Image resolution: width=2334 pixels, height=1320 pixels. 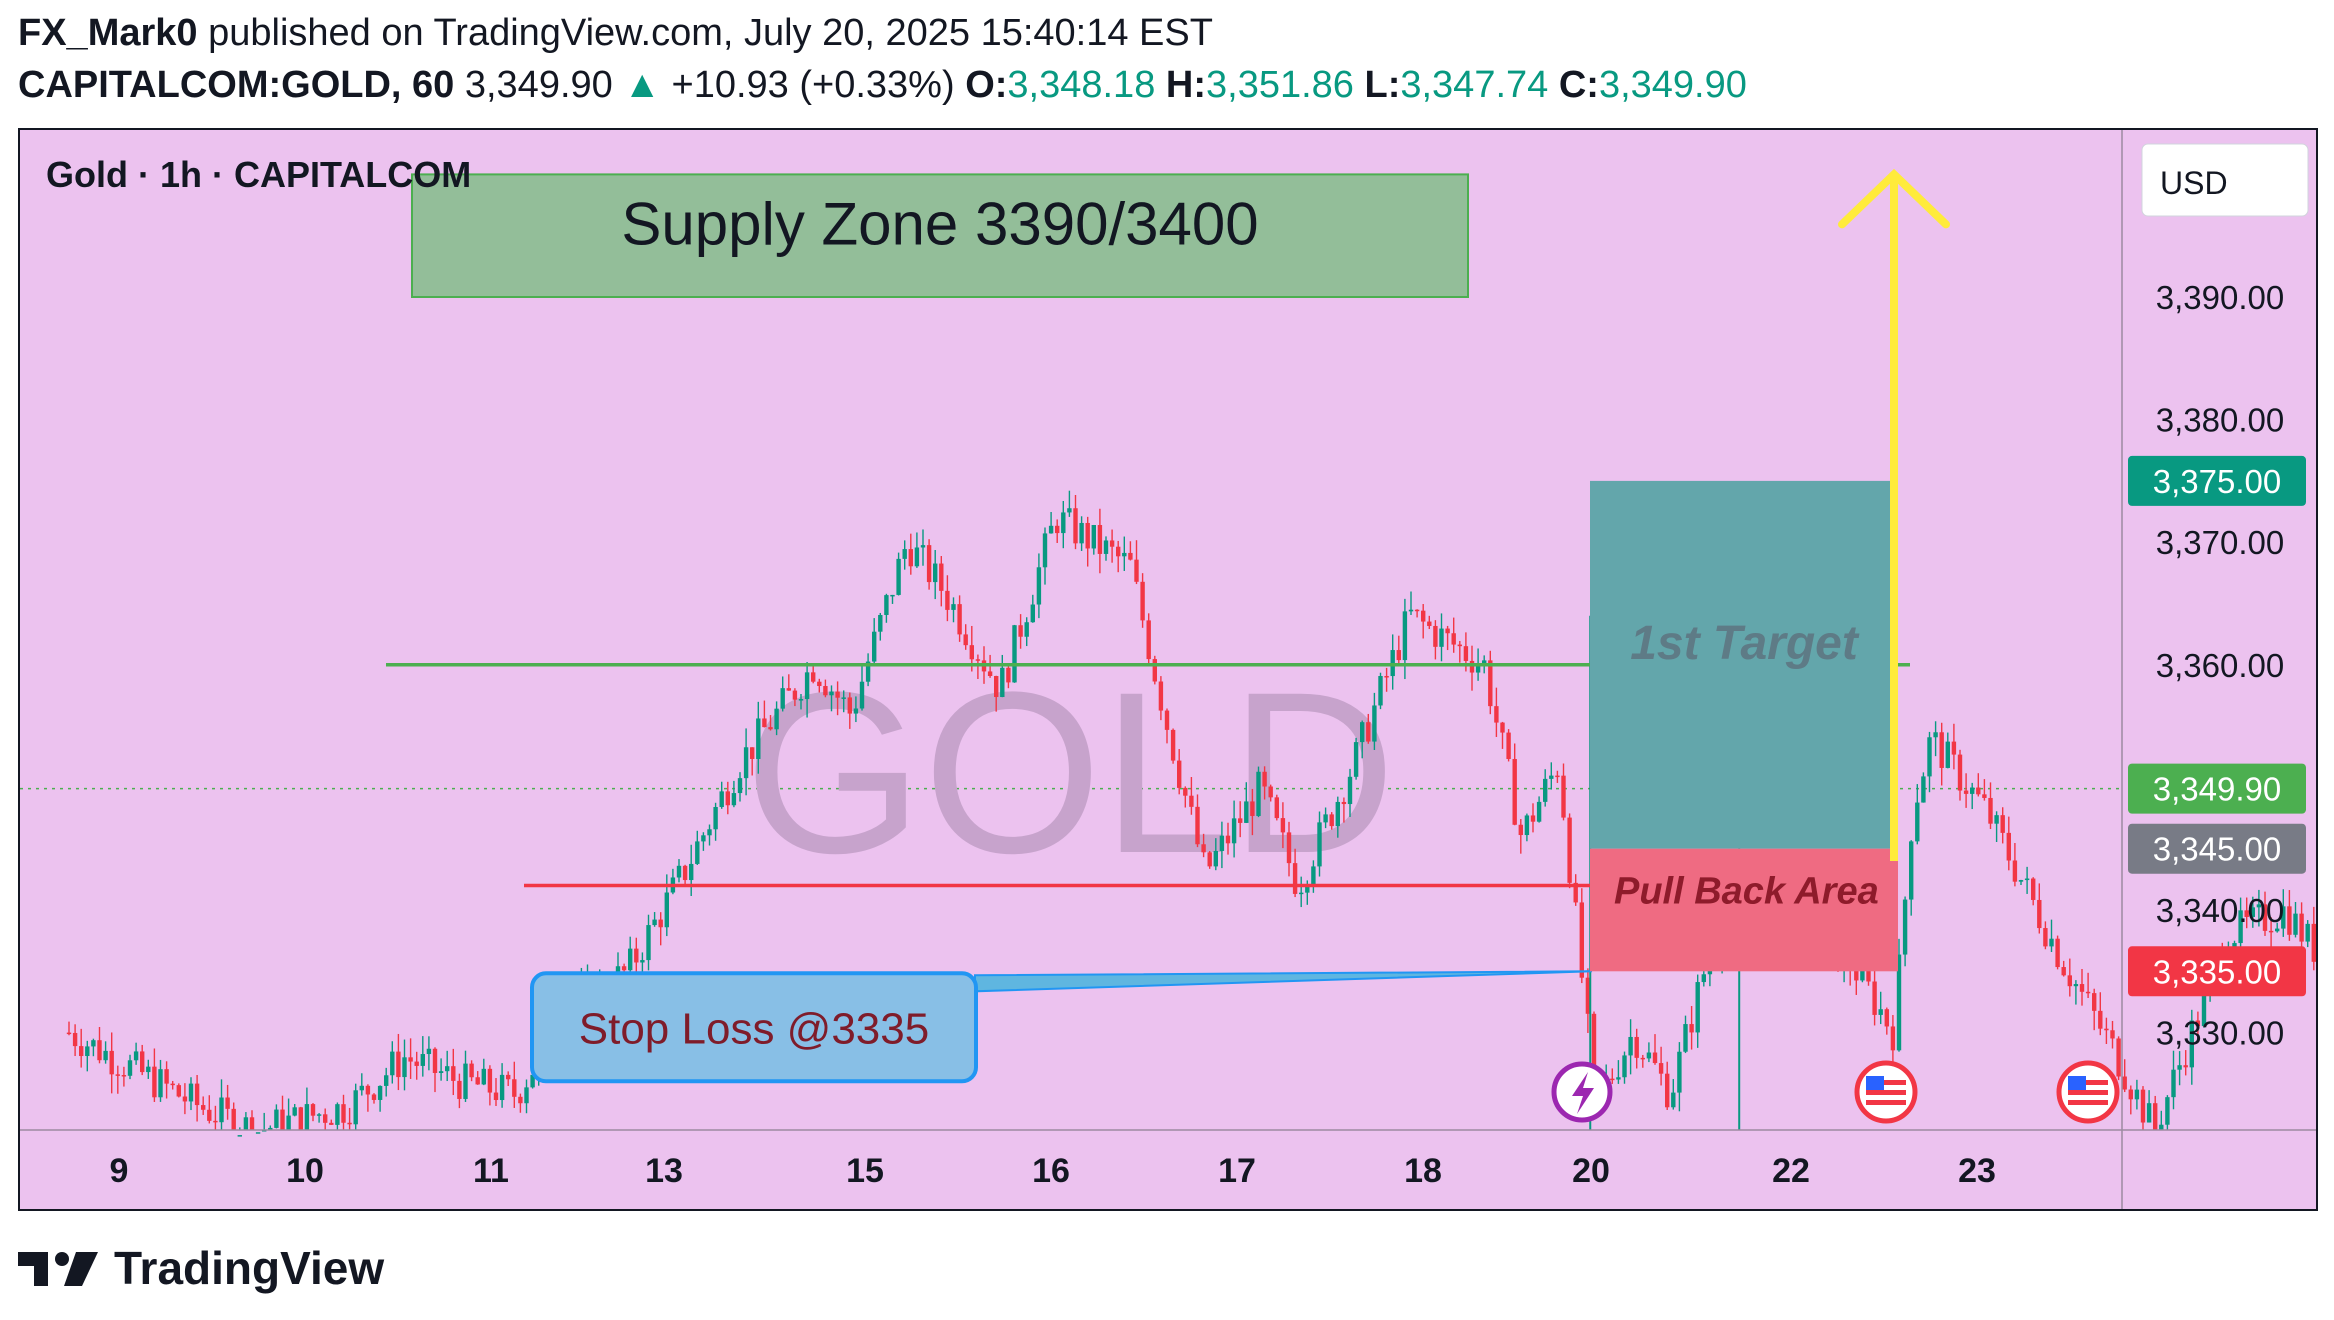 What do you see at coordinates (1582, 1092) in the screenshot?
I see `lightning-icon` at bounding box center [1582, 1092].